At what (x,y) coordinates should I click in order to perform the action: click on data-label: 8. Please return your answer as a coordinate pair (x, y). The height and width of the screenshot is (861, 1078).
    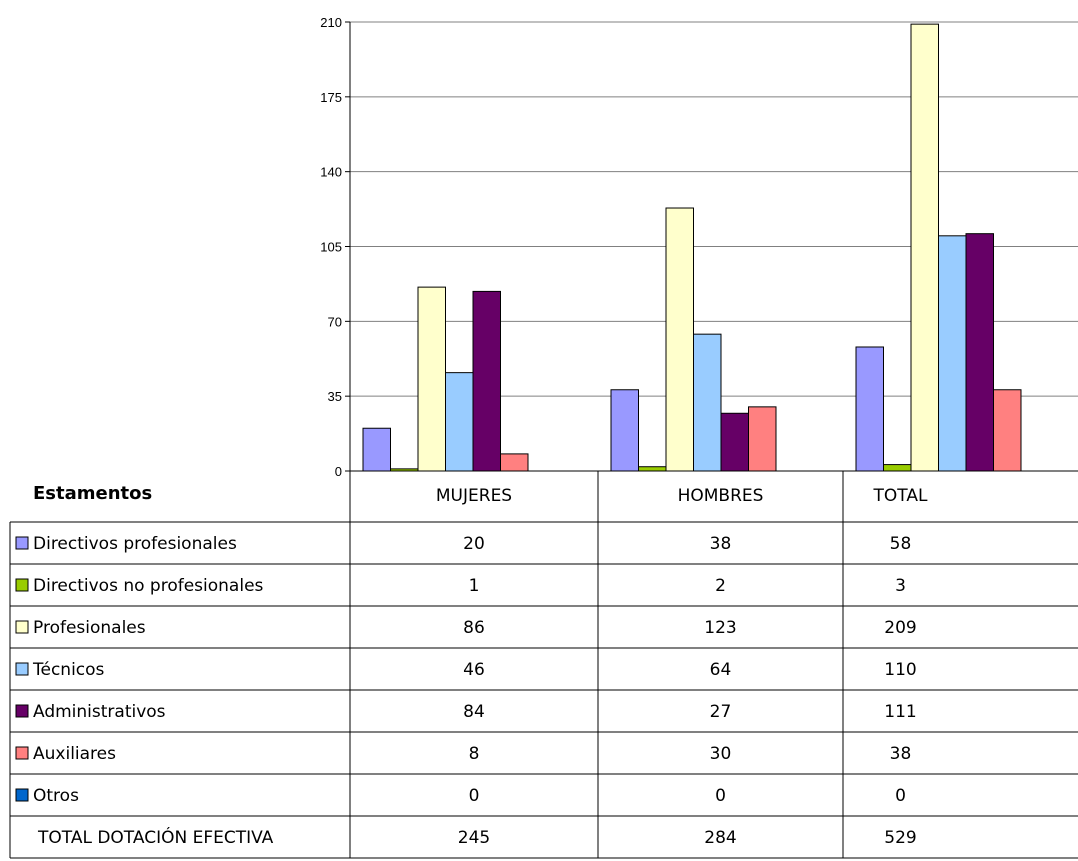
    Looking at the image, I should click on (474, 754).